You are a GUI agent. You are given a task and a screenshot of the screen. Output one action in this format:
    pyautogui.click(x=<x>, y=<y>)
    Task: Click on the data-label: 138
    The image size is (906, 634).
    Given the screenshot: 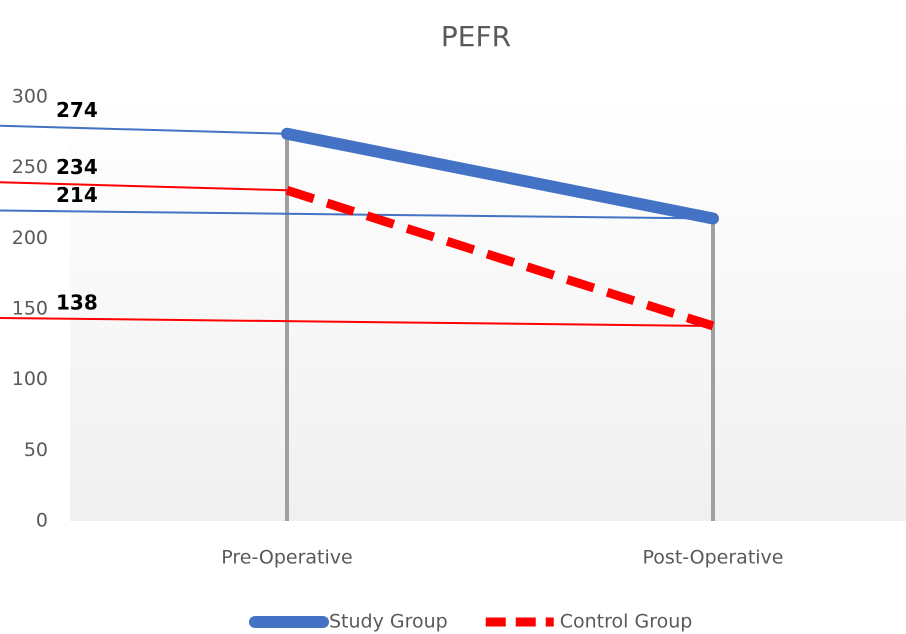 What is the action you would take?
    pyautogui.click(x=77, y=302)
    